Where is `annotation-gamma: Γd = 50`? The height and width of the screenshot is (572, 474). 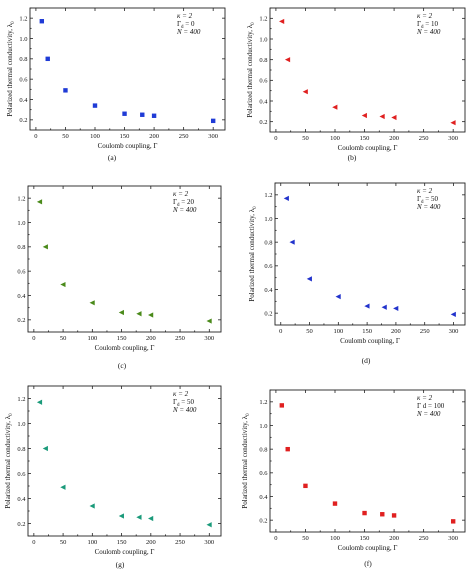 annotation-gamma: Γd = 50 is located at coordinates (427, 200).